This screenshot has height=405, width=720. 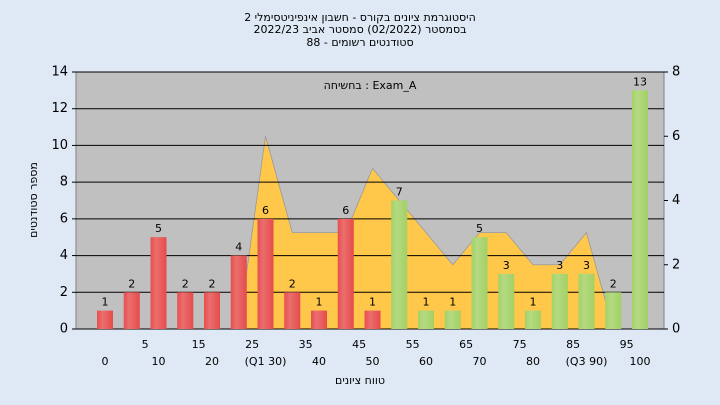 I want to click on y-tick-label: 4, so click(x=64, y=255).